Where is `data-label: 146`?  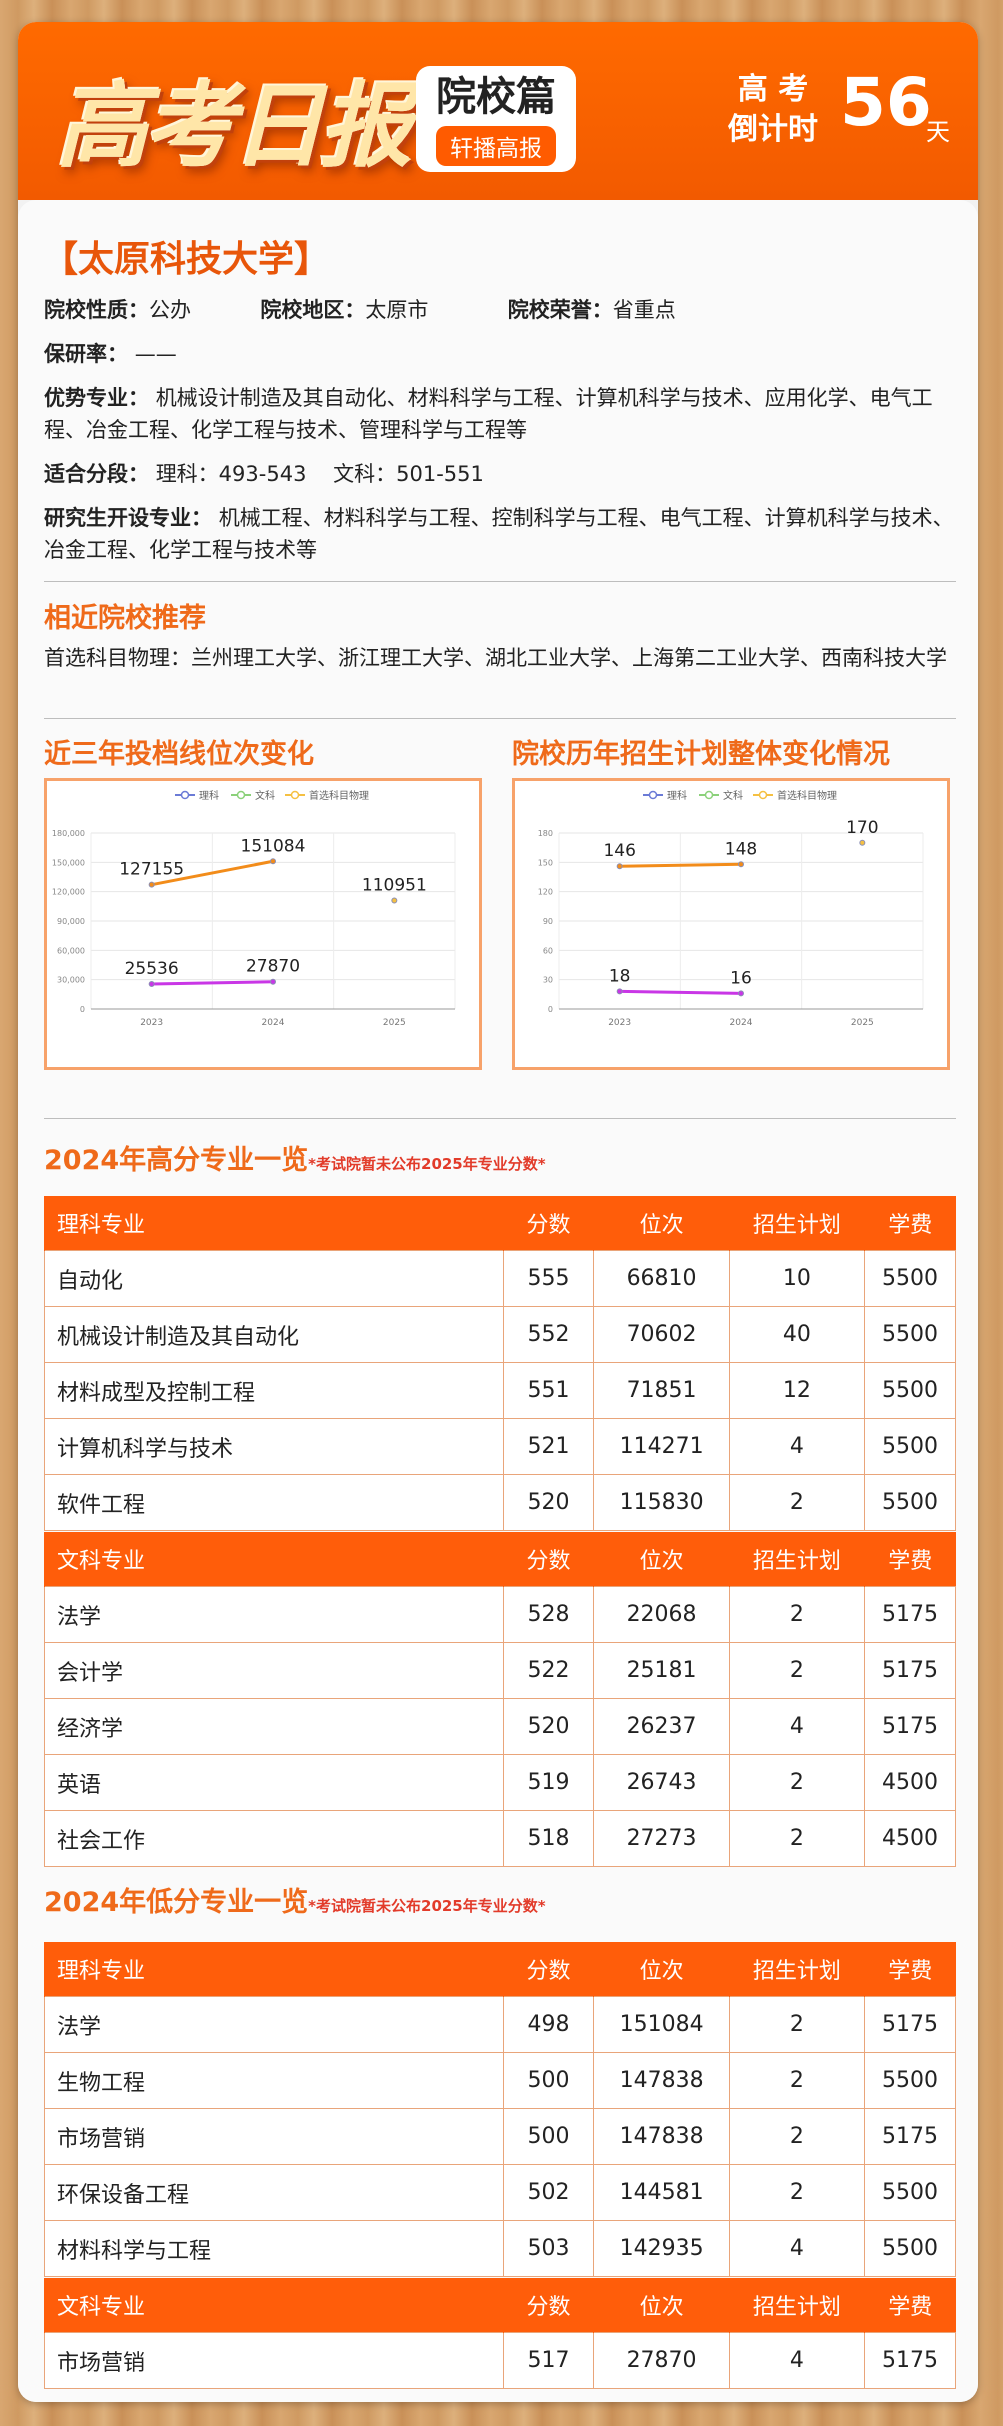
data-label: 146 is located at coordinates (619, 851).